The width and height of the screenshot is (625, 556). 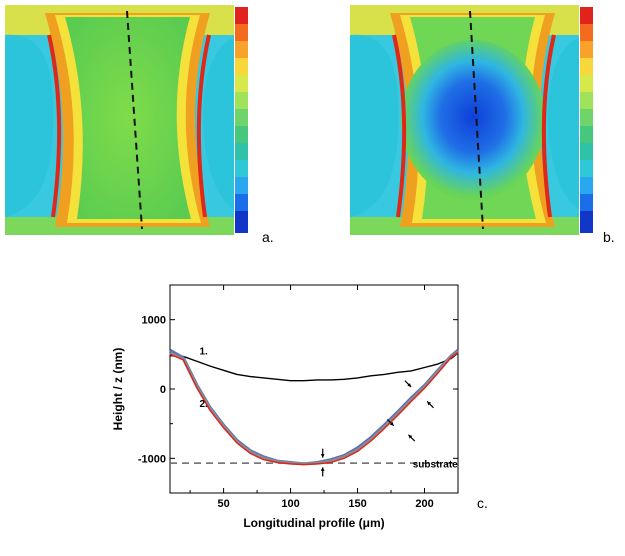 I want to click on x-tick-label: 50, so click(x=223, y=504).